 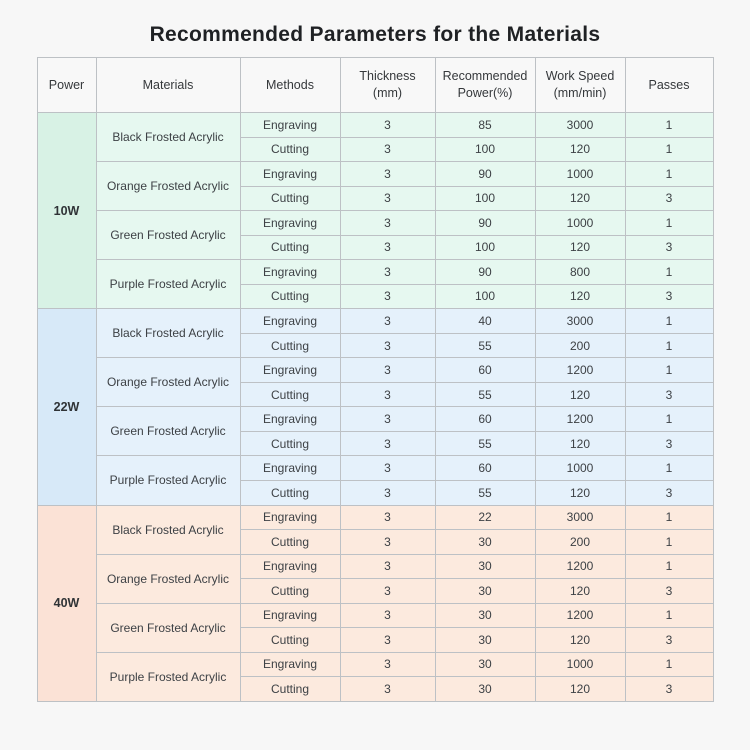 What do you see at coordinates (375, 34) in the screenshot?
I see `page-title: Recommended Parameters for the Materials` at bounding box center [375, 34].